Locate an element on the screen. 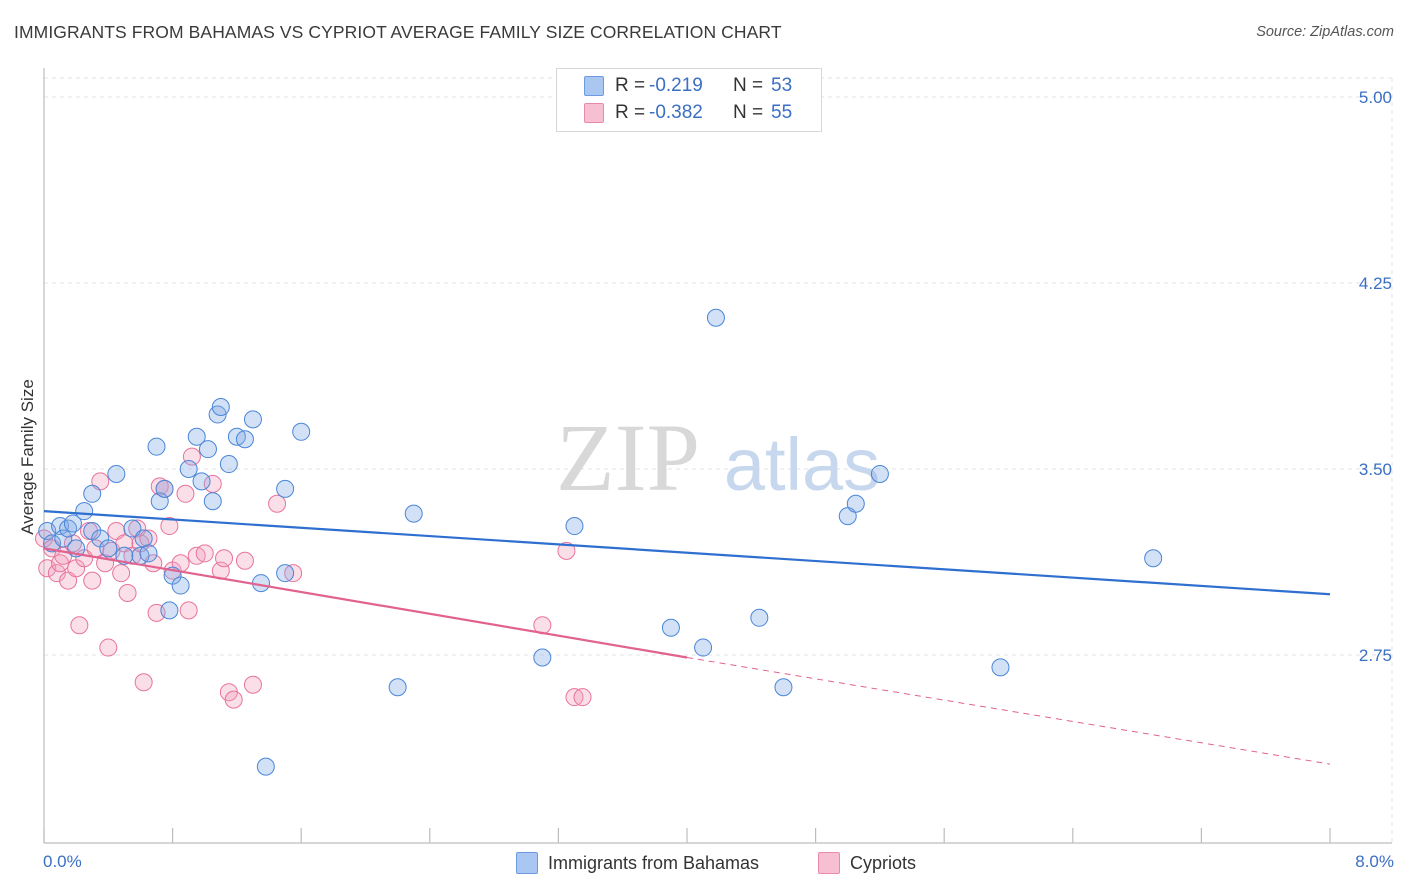  y-tick-label: 3.50 is located at coordinates (1375, 469).